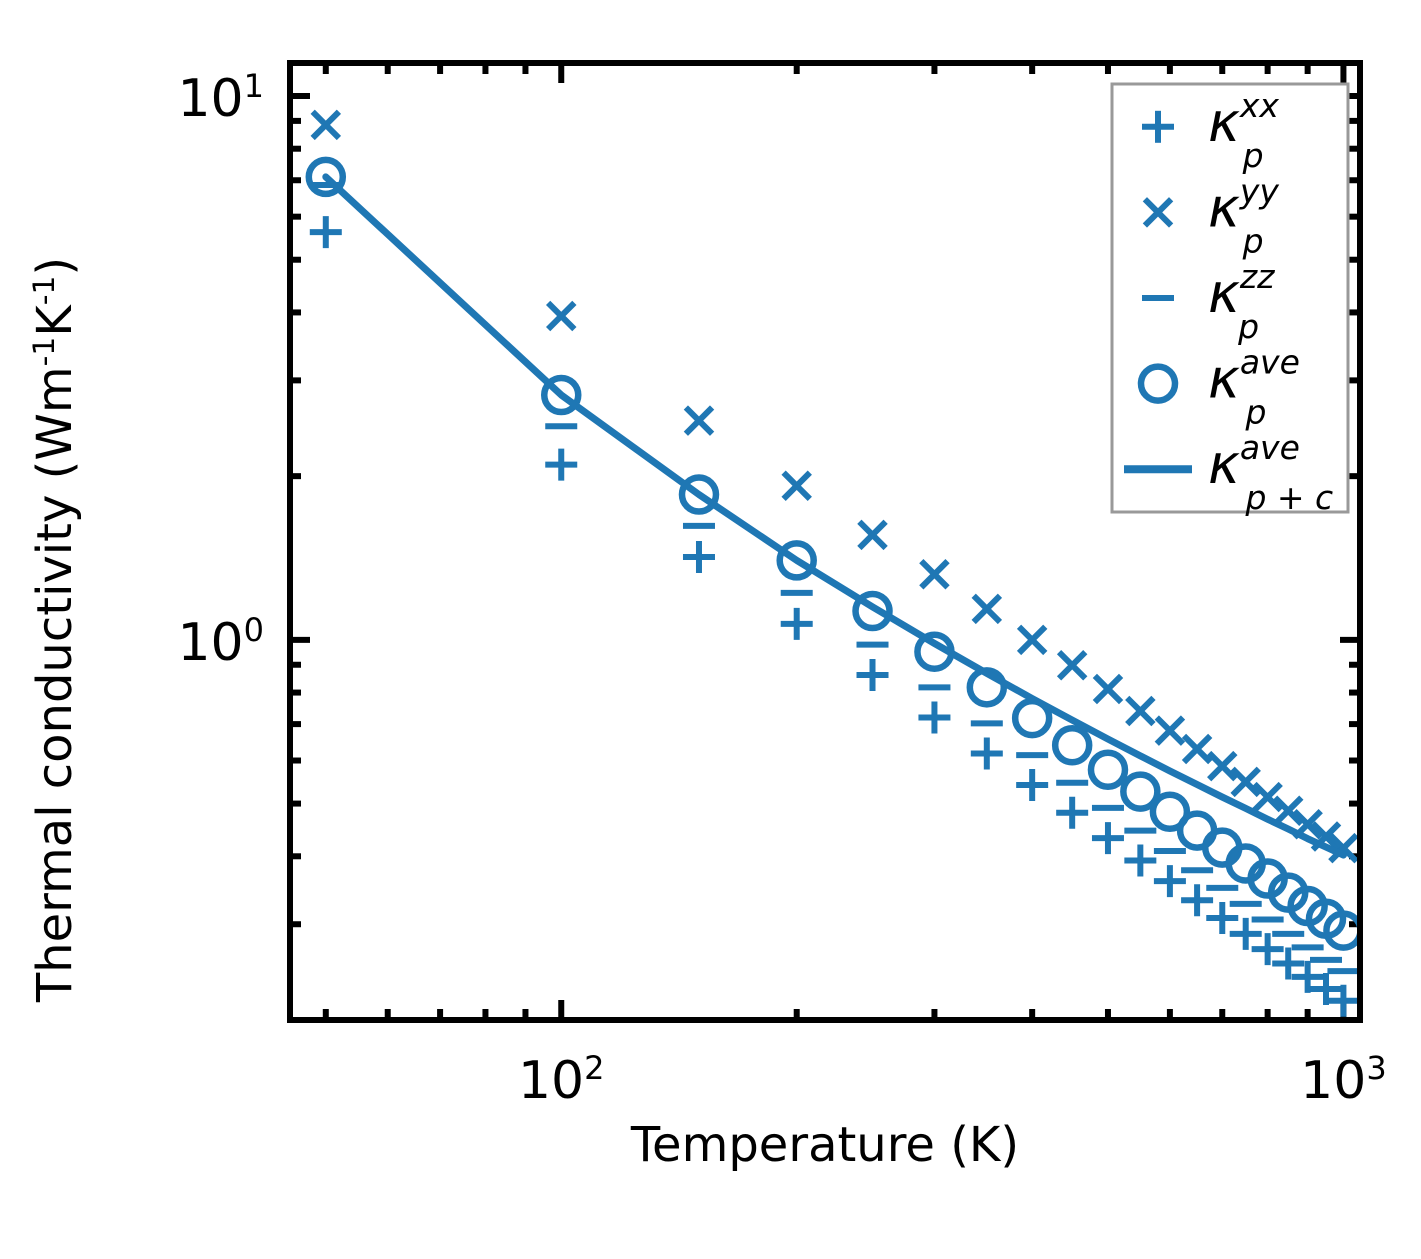 The image size is (1421, 1259). Describe the element at coordinates (1270, 472) in the screenshot. I see `legend-label-kappa-p-plus-c-ave: κave p + c` at that location.